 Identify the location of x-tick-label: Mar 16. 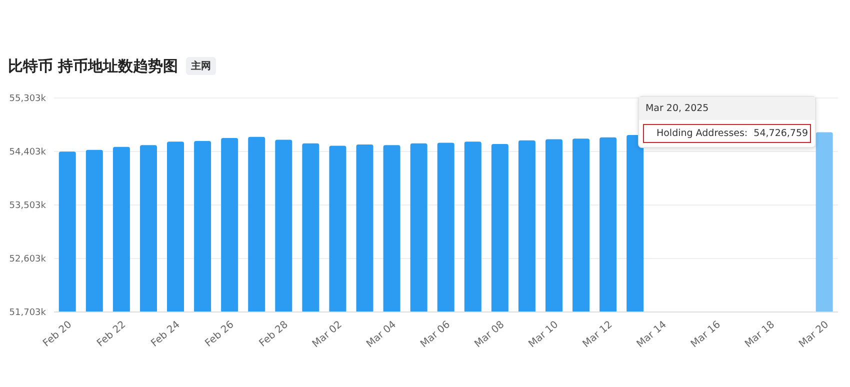
(706, 334).